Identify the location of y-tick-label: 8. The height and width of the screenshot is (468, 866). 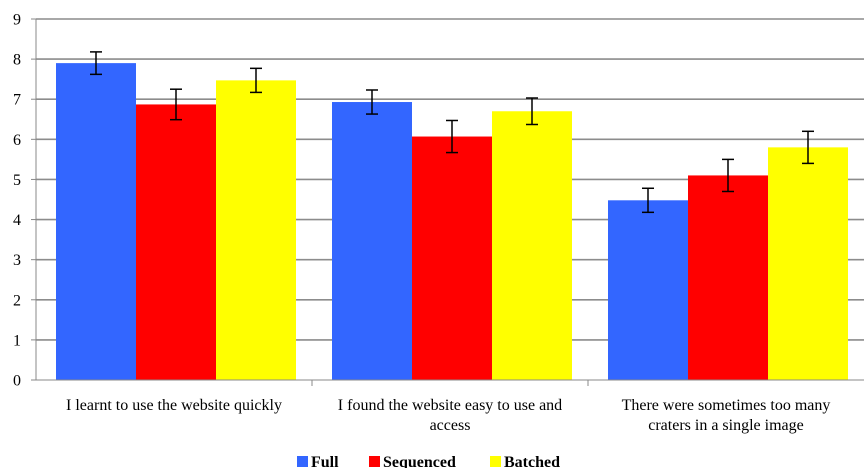
(17, 60).